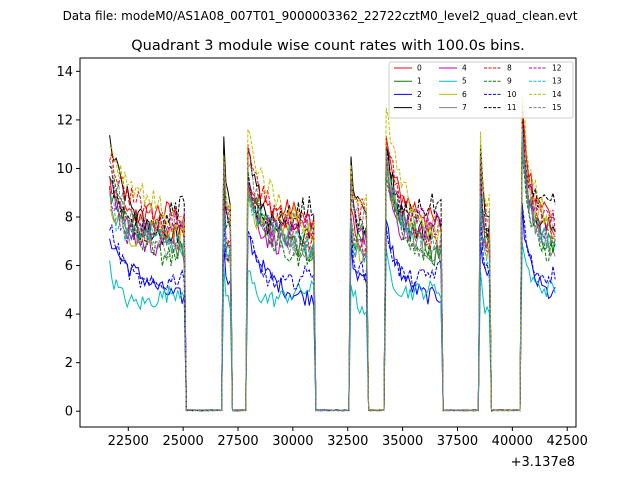 The image size is (640, 480). I want to click on x-tick-label: 30000, so click(292, 441).